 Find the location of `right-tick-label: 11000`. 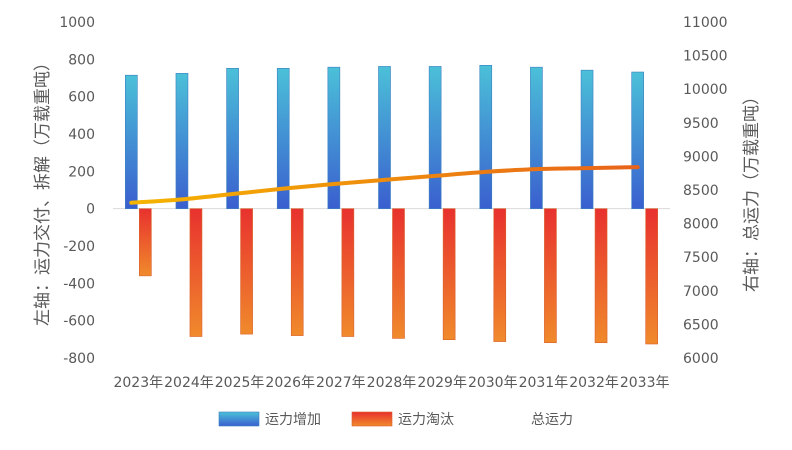

right-tick-label: 11000 is located at coordinates (705, 23).